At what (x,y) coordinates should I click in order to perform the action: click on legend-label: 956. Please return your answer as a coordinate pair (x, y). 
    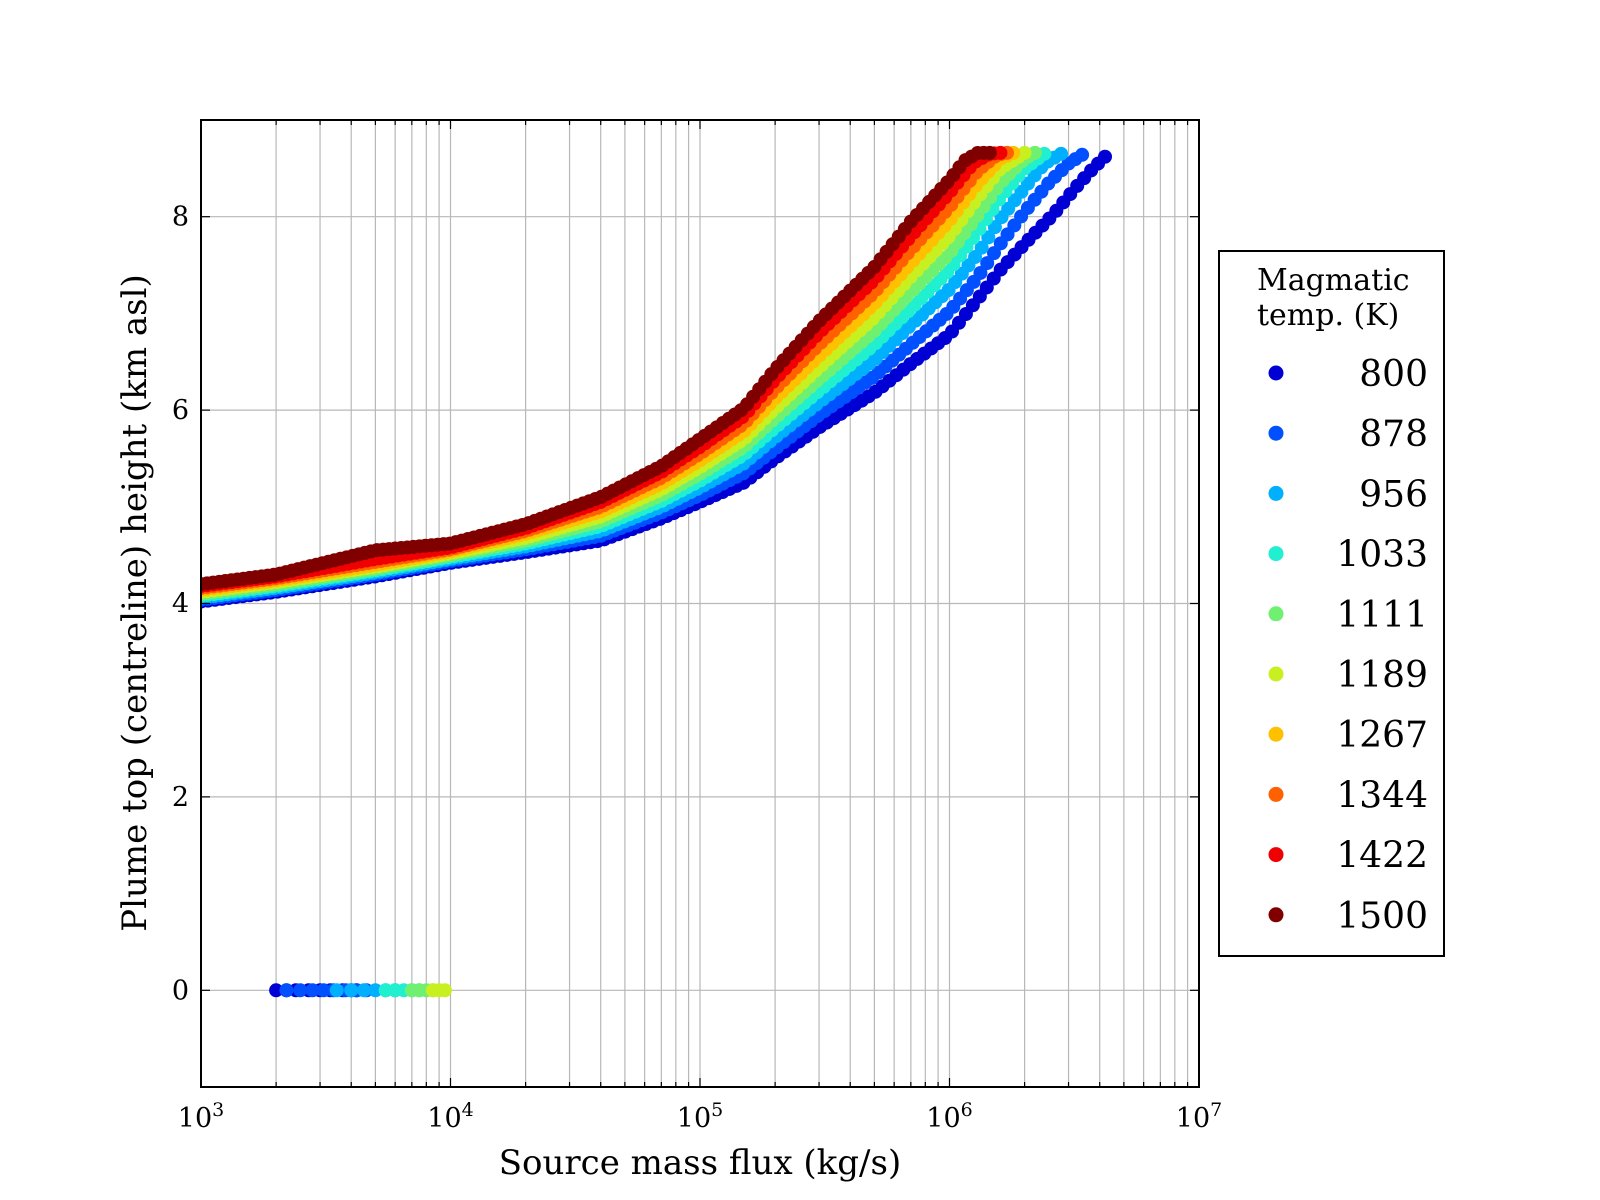
    Looking at the image, I should click on (1393, 494).